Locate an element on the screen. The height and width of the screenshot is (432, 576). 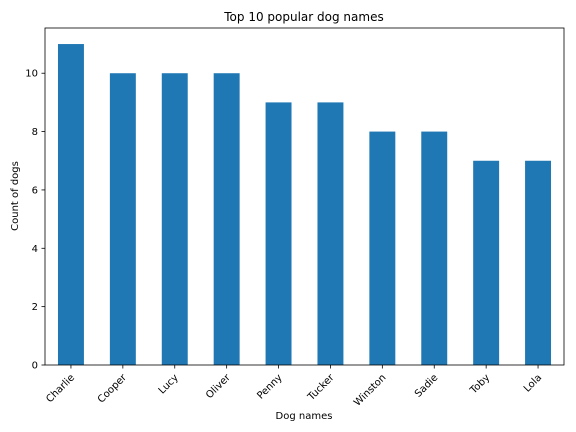
x-axis-label: Dog names is located at coordinates (304, 416).